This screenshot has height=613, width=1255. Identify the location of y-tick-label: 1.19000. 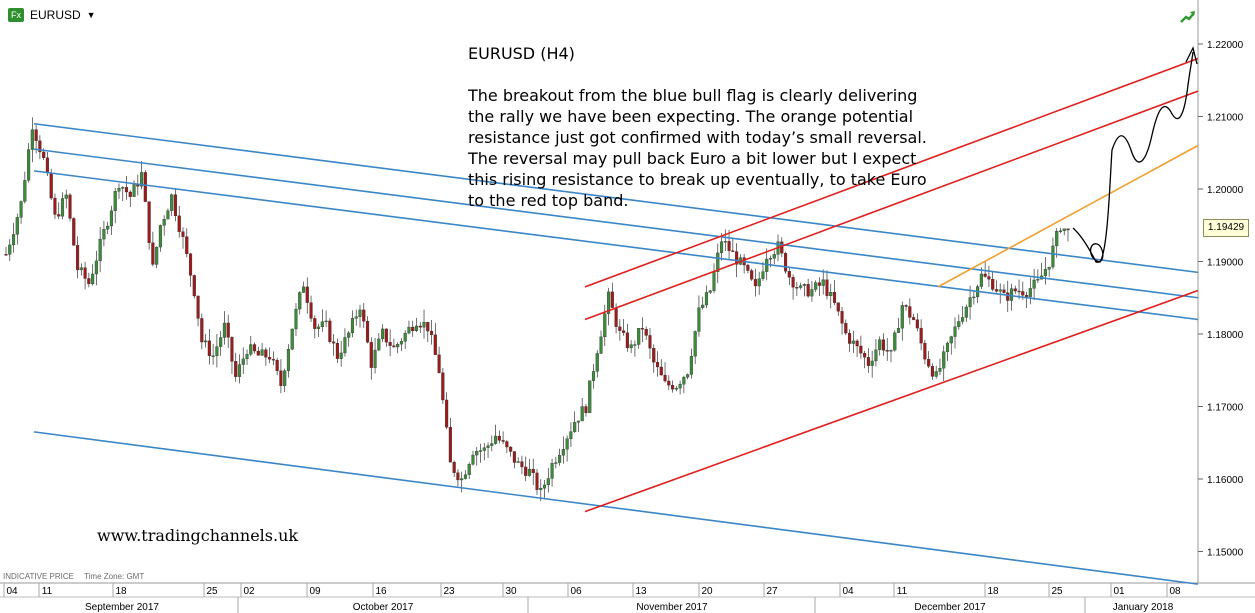
(1225, 263).